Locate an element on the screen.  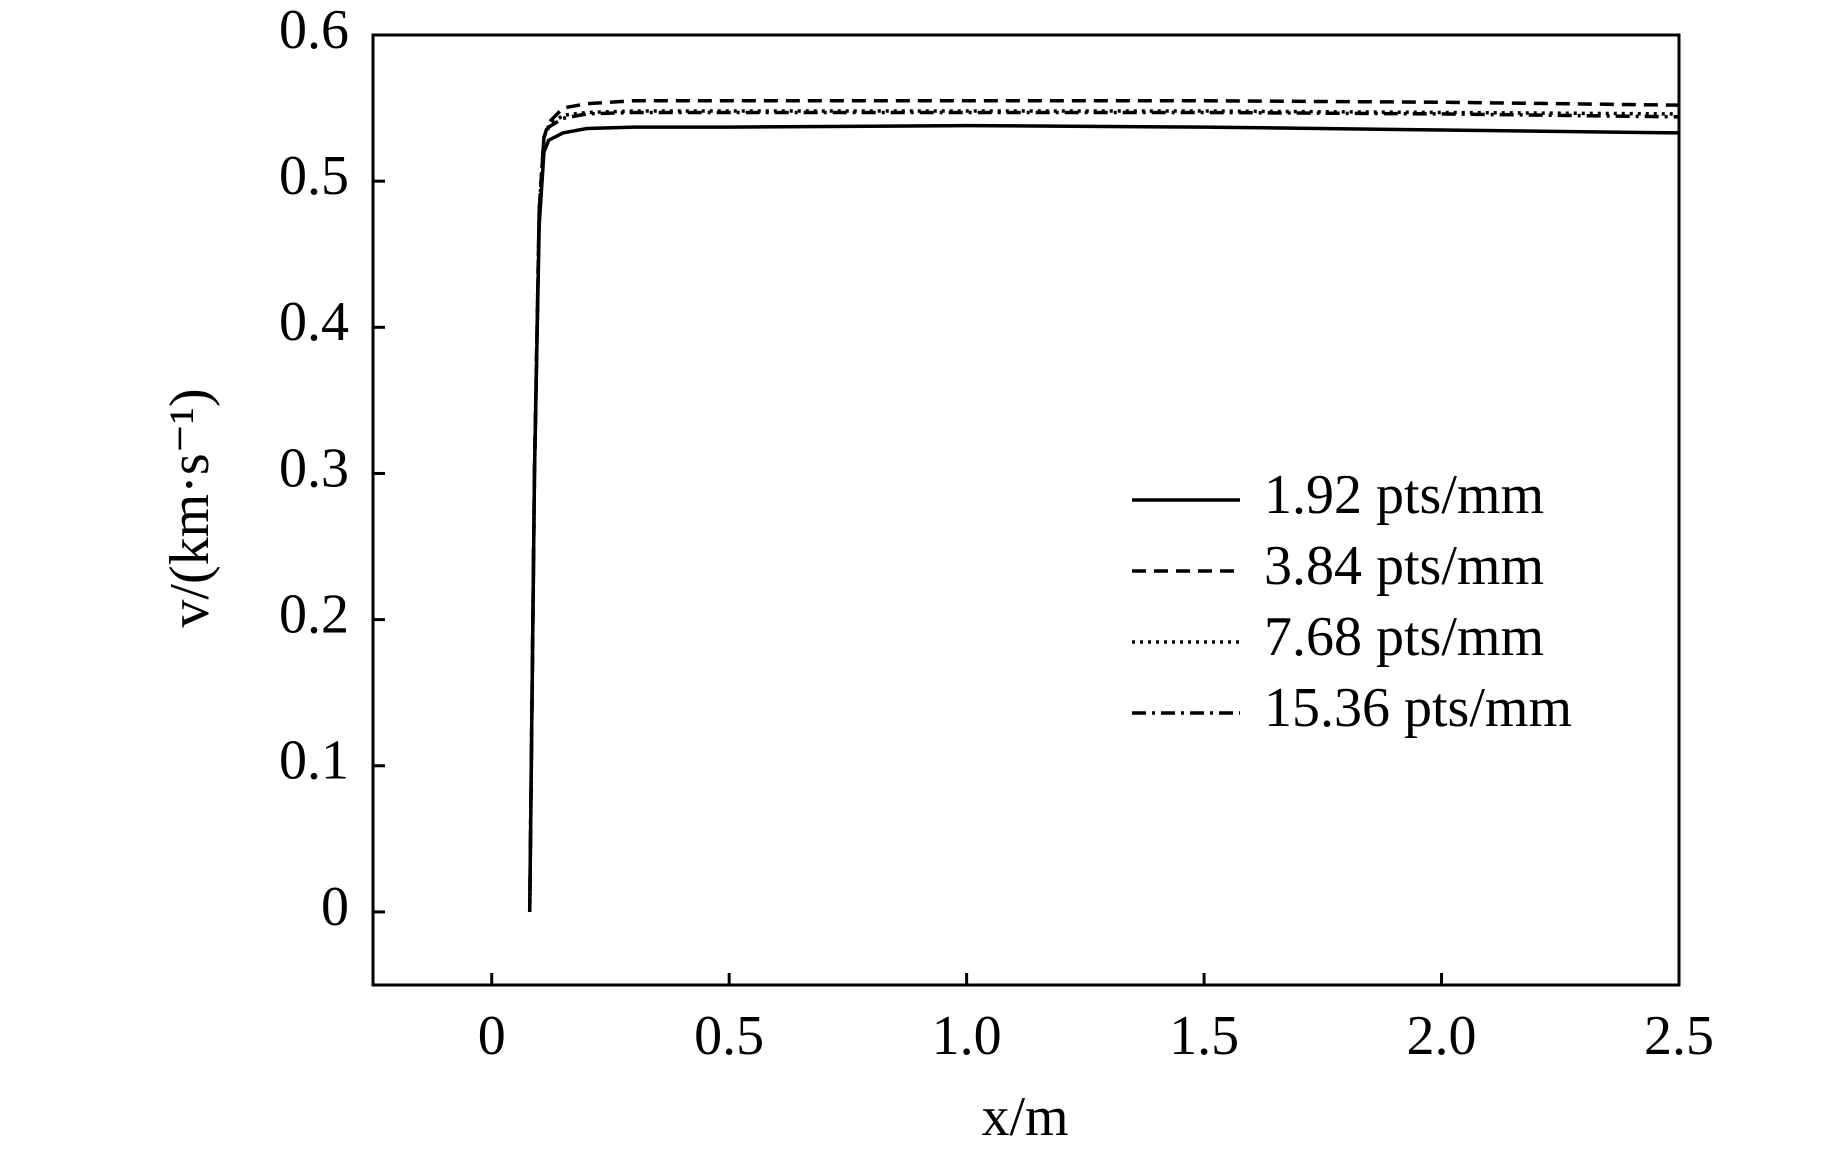
y-tick-label: 0.4 is located at coordinates (314, 322).